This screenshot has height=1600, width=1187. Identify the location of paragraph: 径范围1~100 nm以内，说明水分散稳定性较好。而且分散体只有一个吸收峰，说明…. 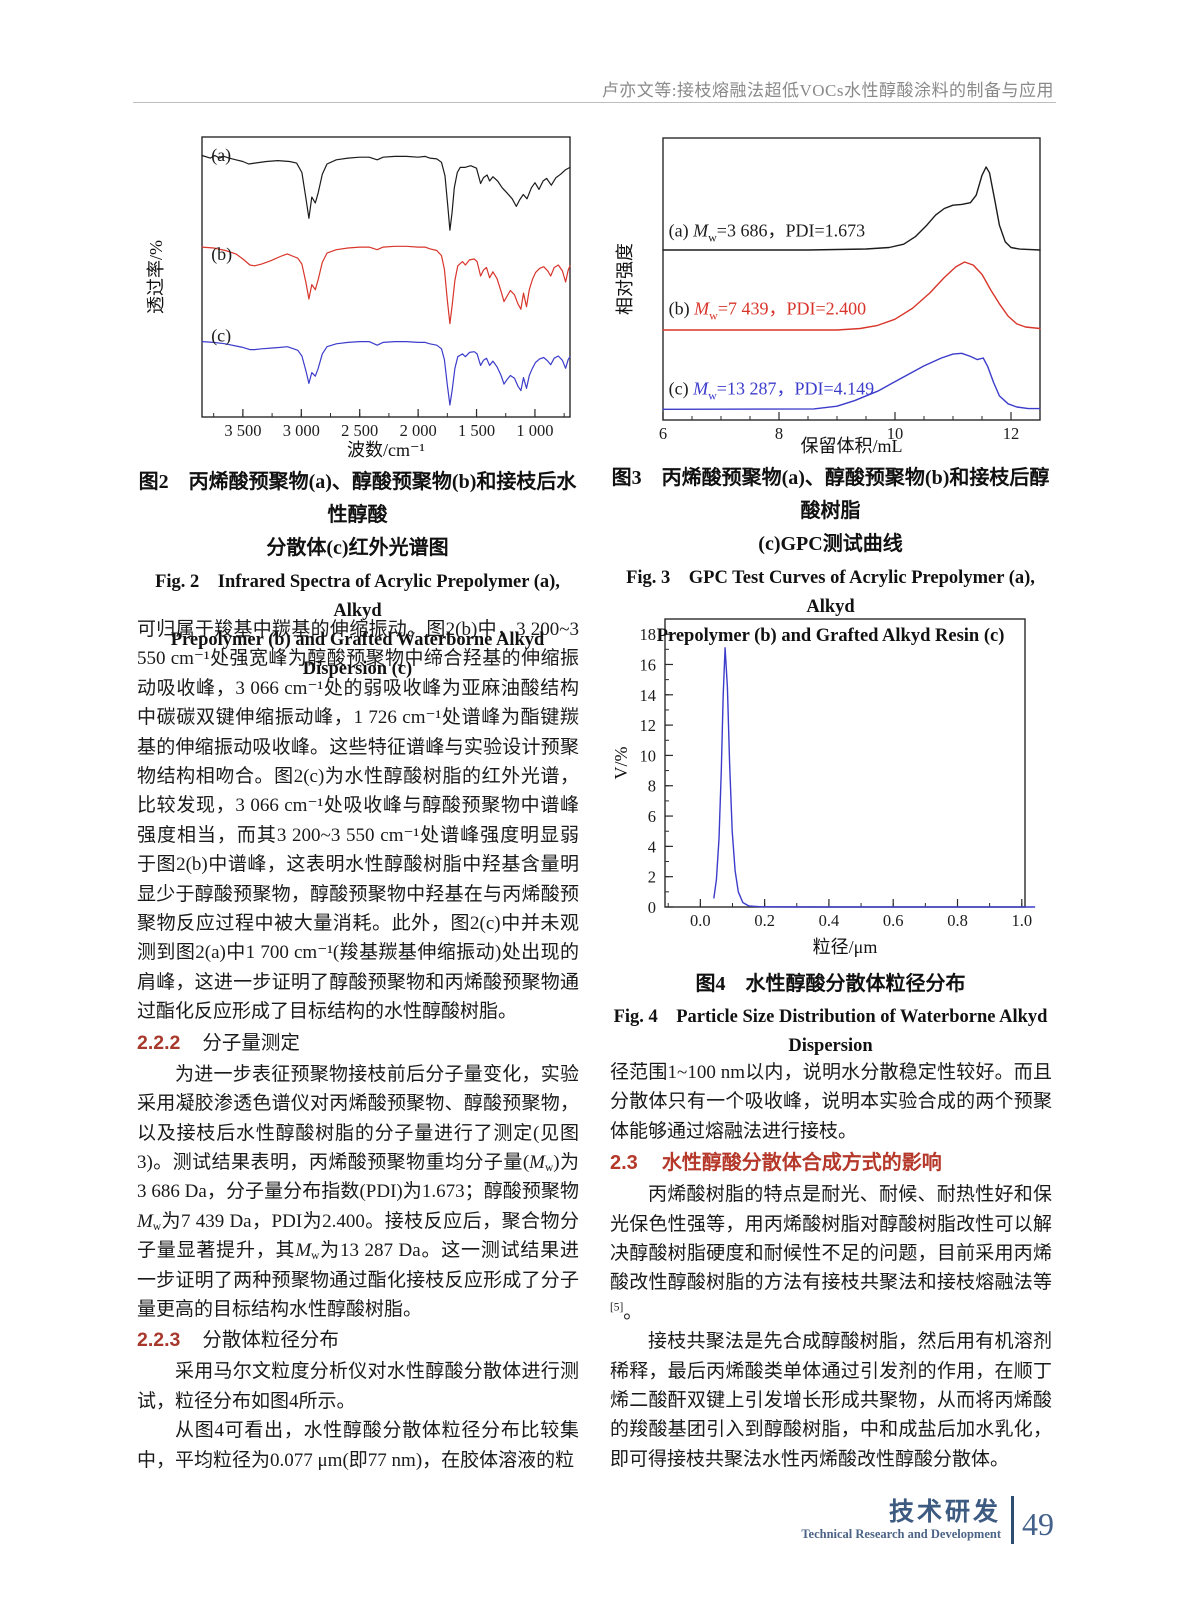
(831, 1102).